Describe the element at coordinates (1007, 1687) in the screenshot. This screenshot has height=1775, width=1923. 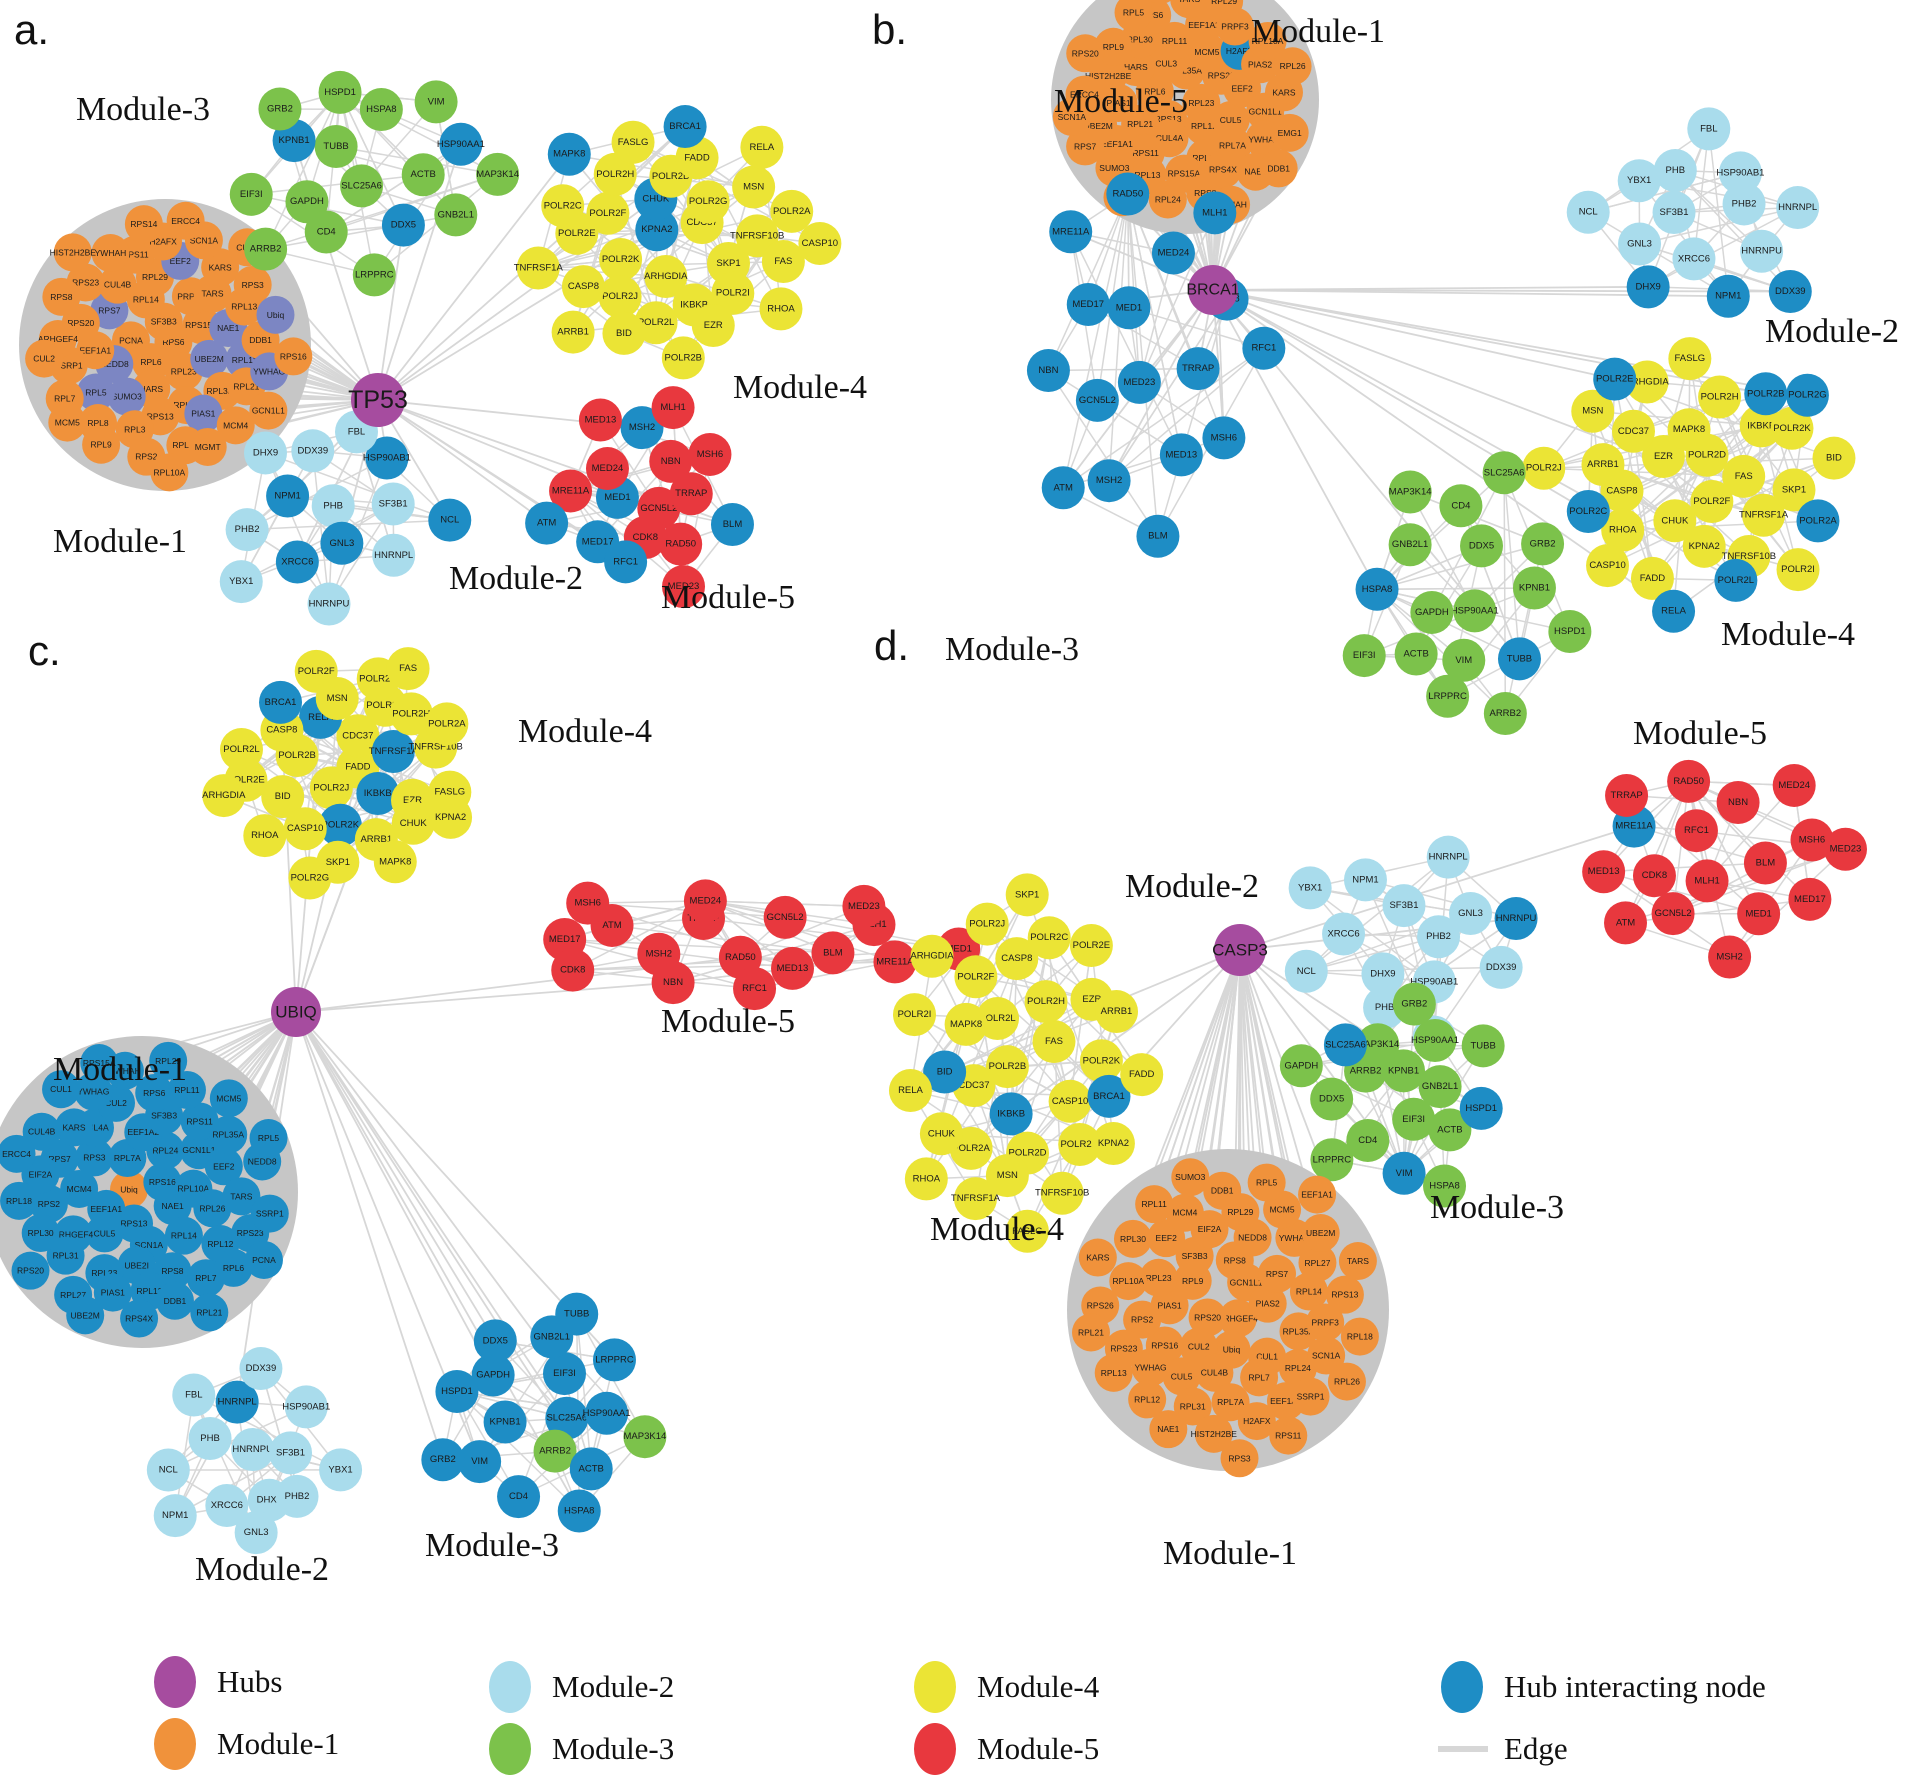
I see `legend-item-module-4: Module-4` at that location.